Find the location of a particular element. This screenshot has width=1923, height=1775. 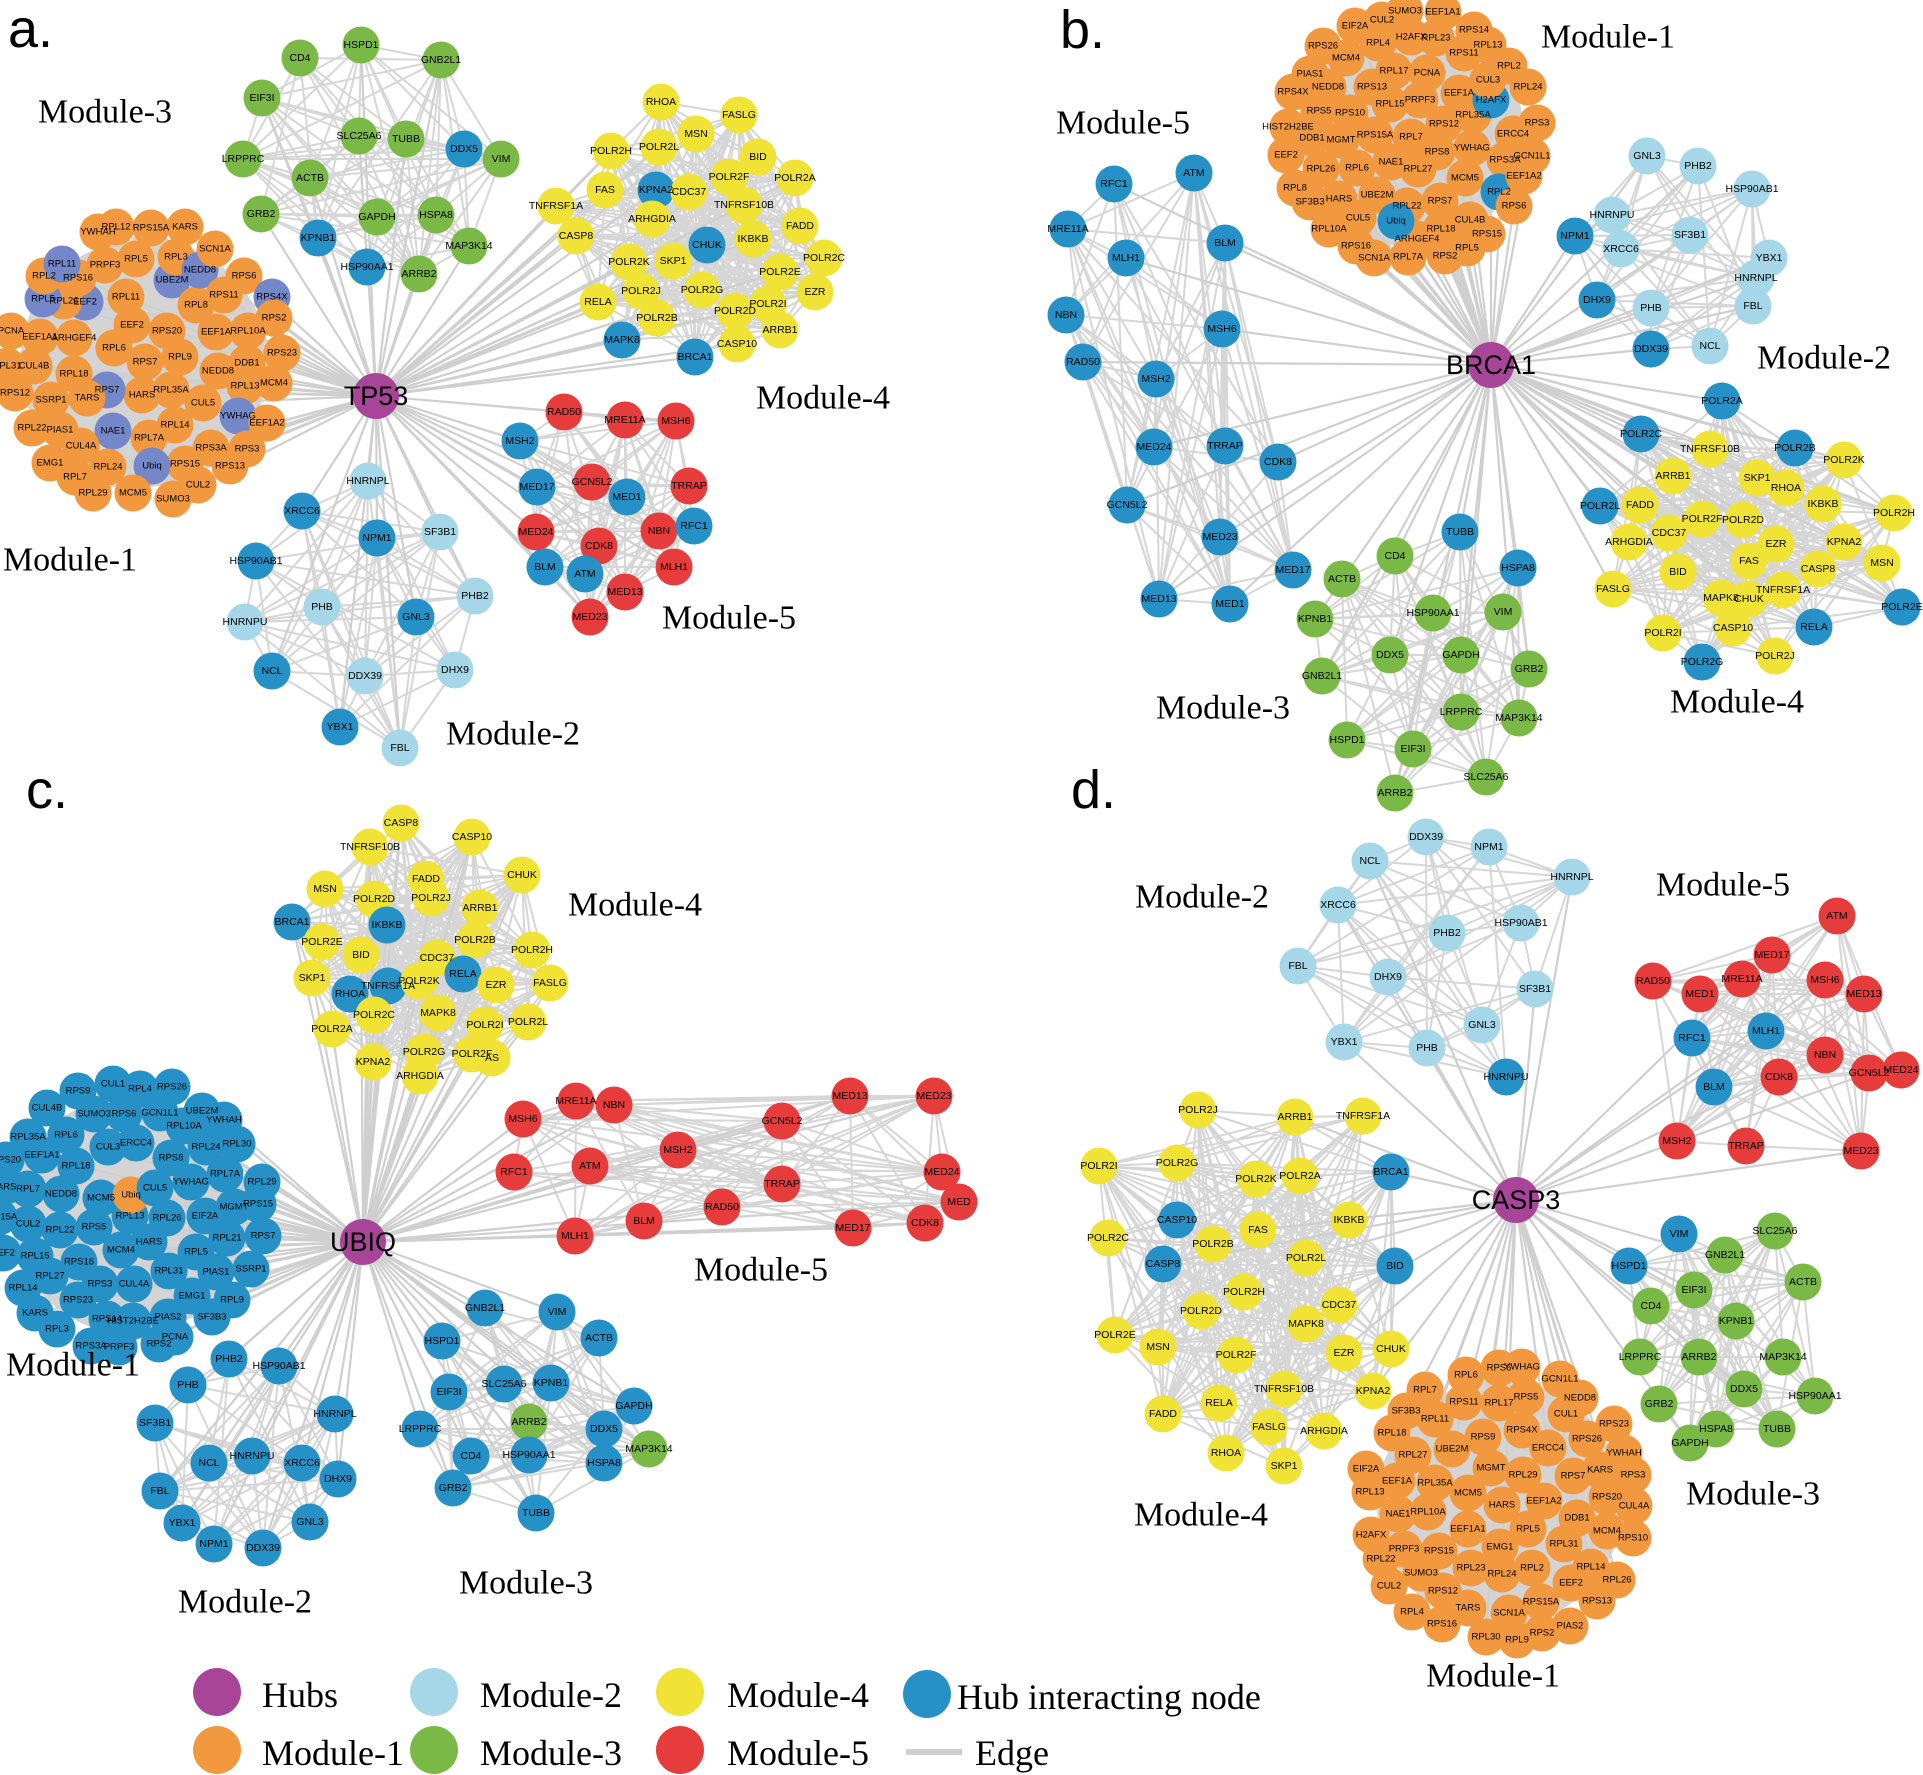

svg-text: MSH6 is located at coordinates (1221, 329).